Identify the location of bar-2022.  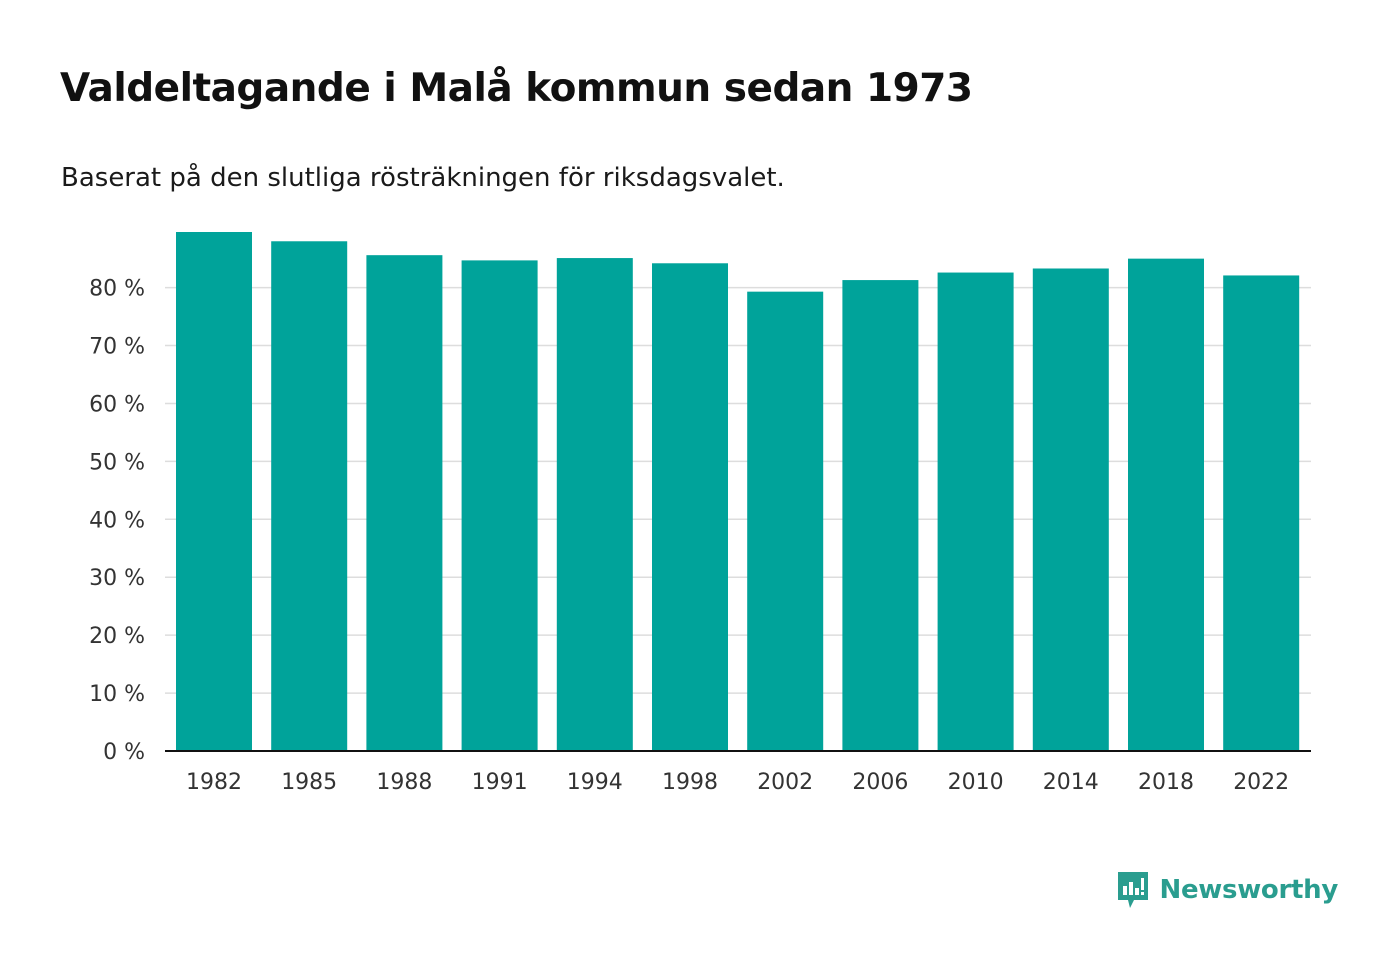
(1261, 513).